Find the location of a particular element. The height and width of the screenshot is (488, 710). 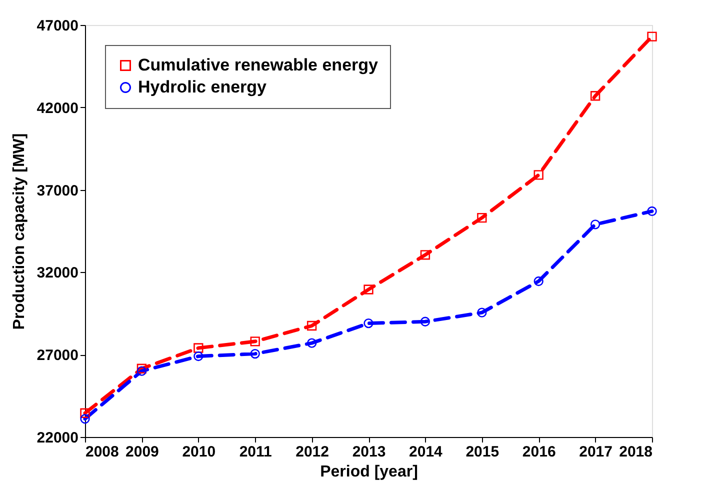

x-tick-label: 2009 is located at coordinates (142, 452).